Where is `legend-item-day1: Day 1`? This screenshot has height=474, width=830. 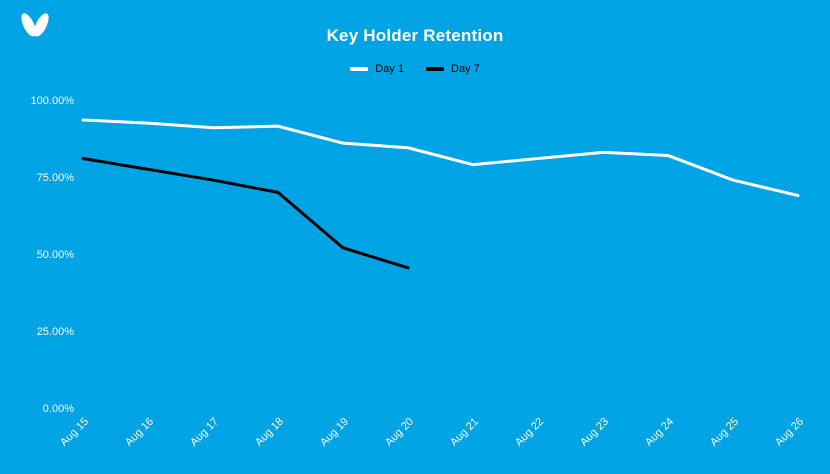
legend-item-day1: Day 1 is located at coordinates (377, 69).